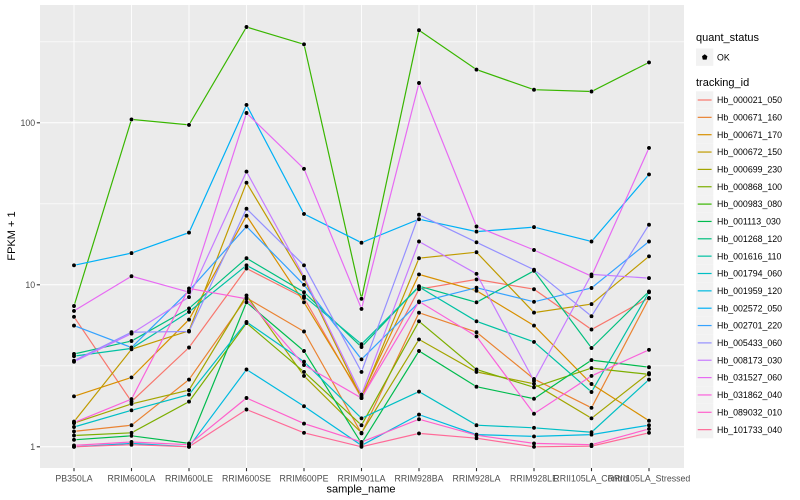  What do you see at coordinates (749, 412) in the screenshot?
I see `svg-text: Hb_089032_010` at bounding box center [749, 412].